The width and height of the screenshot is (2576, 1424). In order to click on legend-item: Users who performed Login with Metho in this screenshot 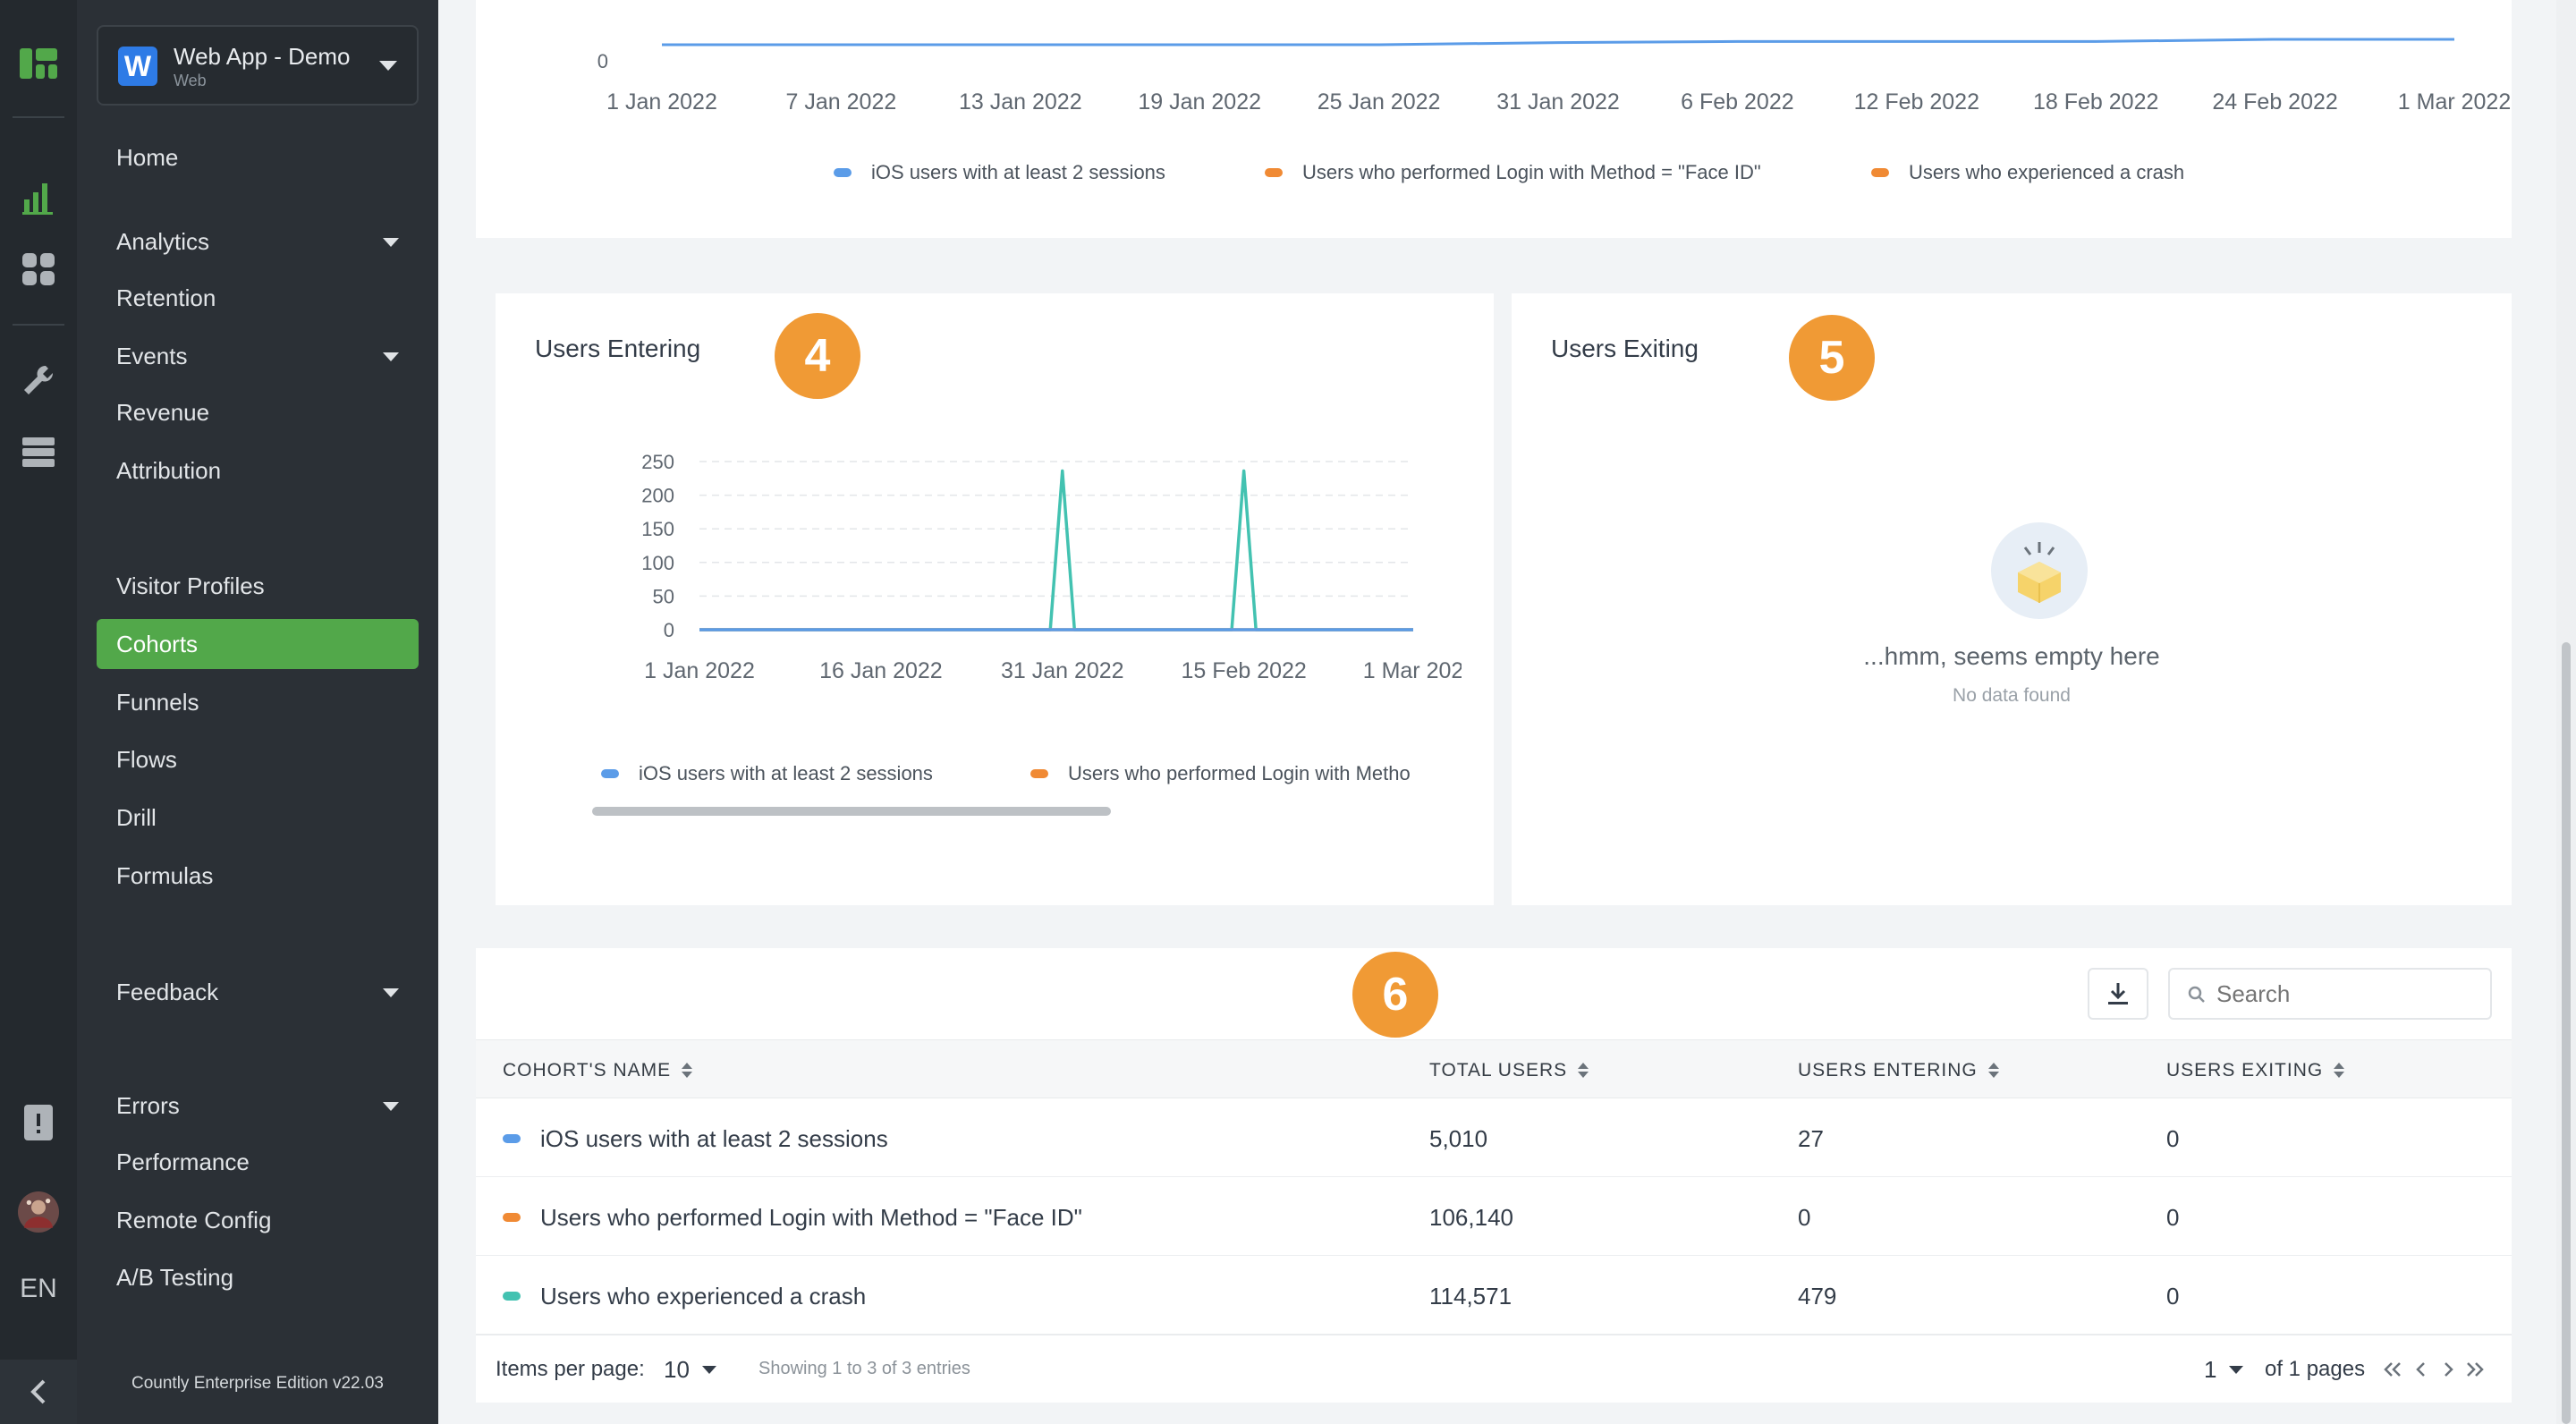, I will do `click(1236, 773)`.